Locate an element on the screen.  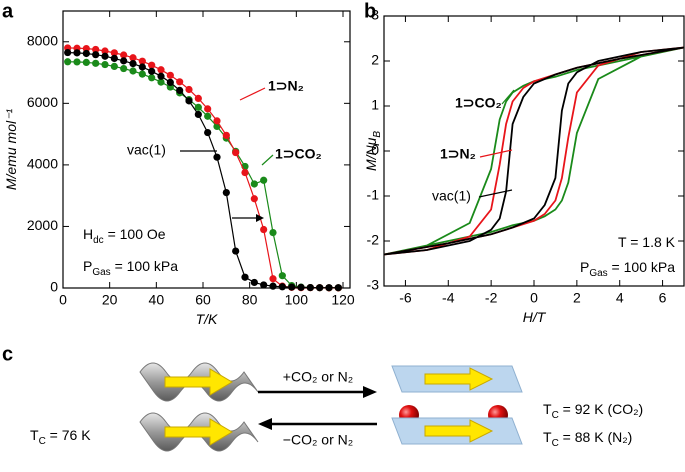
series-label: 1⊃CO₂ is located at coordinates (478, 103).